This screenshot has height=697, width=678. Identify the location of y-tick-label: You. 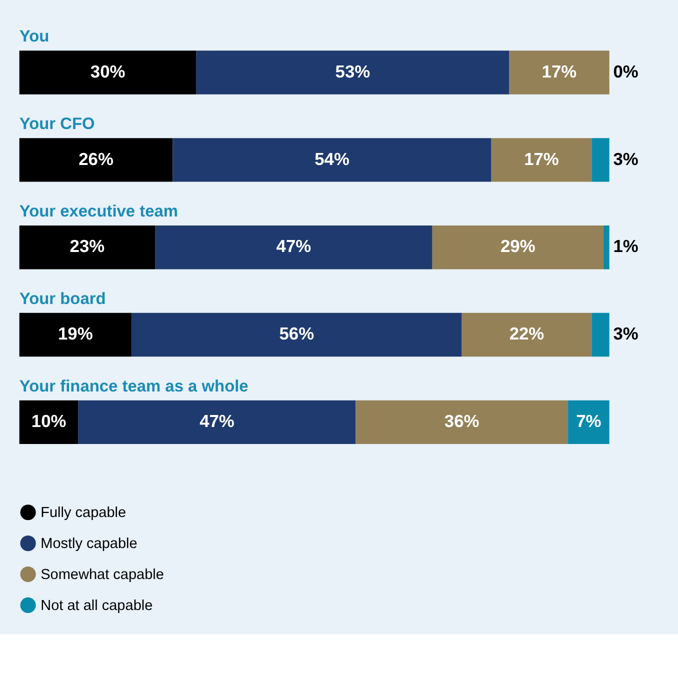
(34, 37).